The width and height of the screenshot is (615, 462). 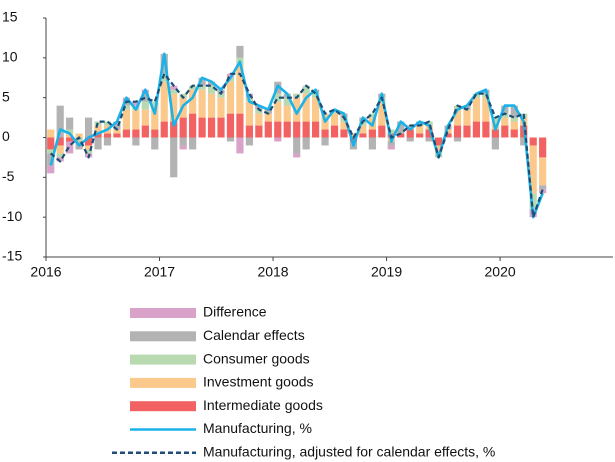 What do you see at coordinates (500, 272) in the screenshot?
I see `x-tick-label: 2020` at bounding box center [500, 272].